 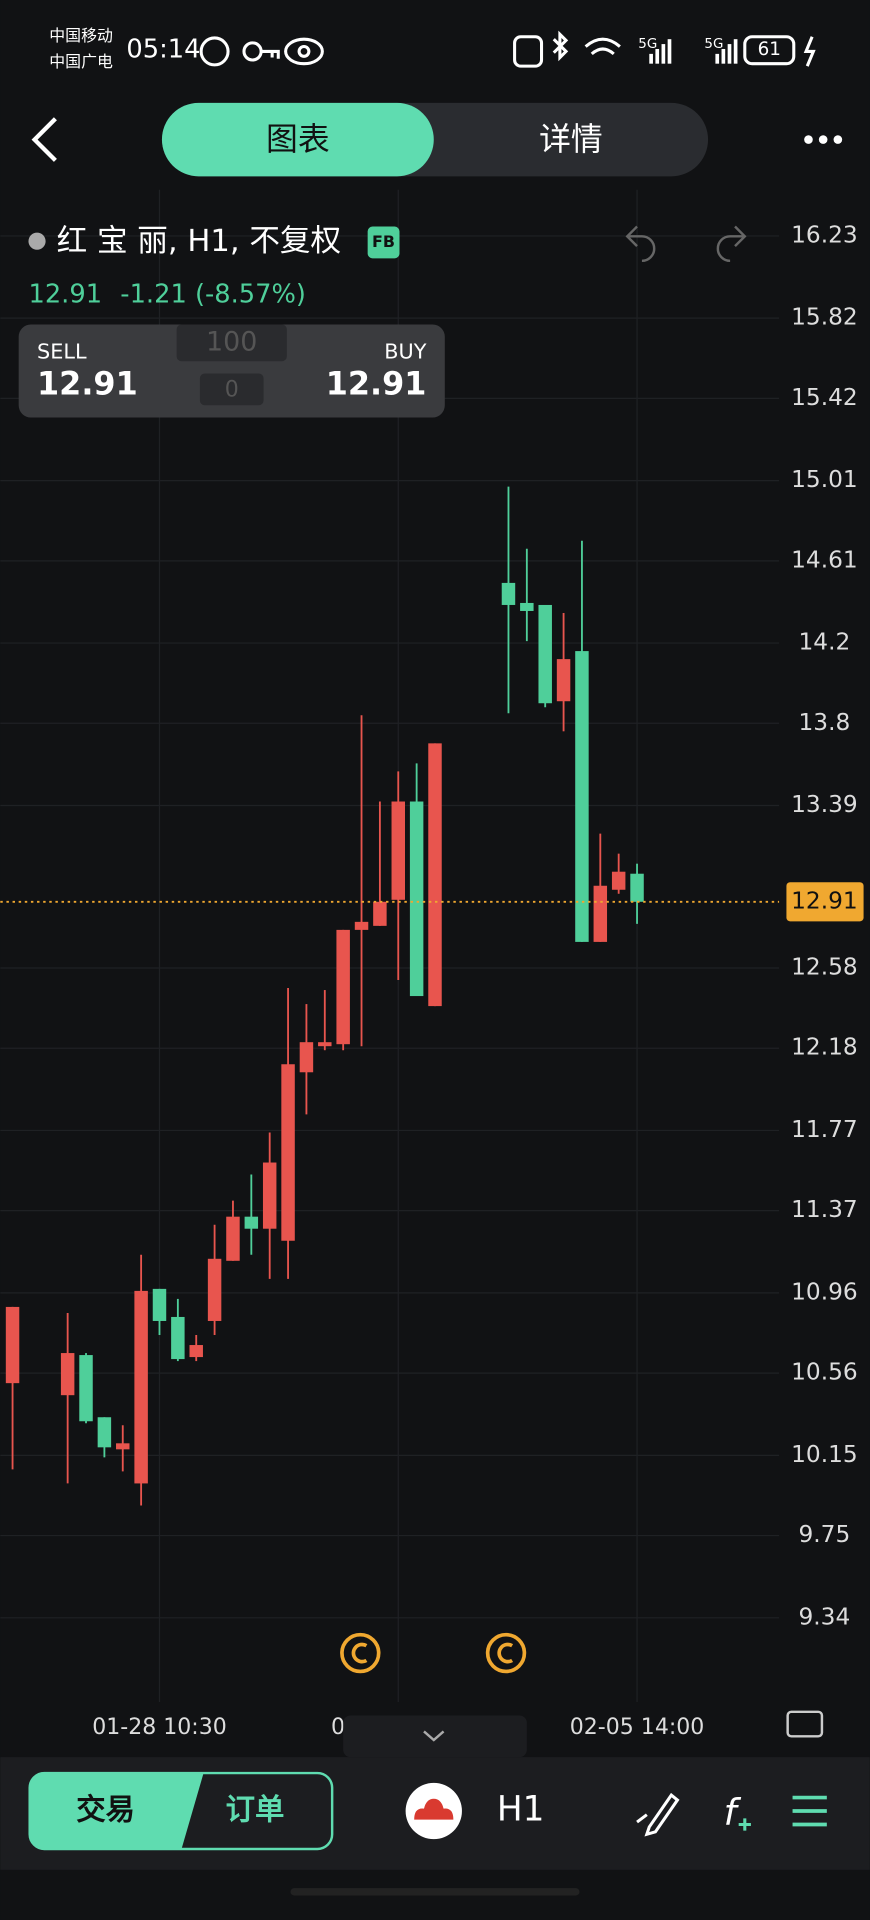 What do you see at coordinates (159, 1727) in the screenshot?
I see `x-tick-label: 01-28 10:30` at bounding box center [159, 1727].